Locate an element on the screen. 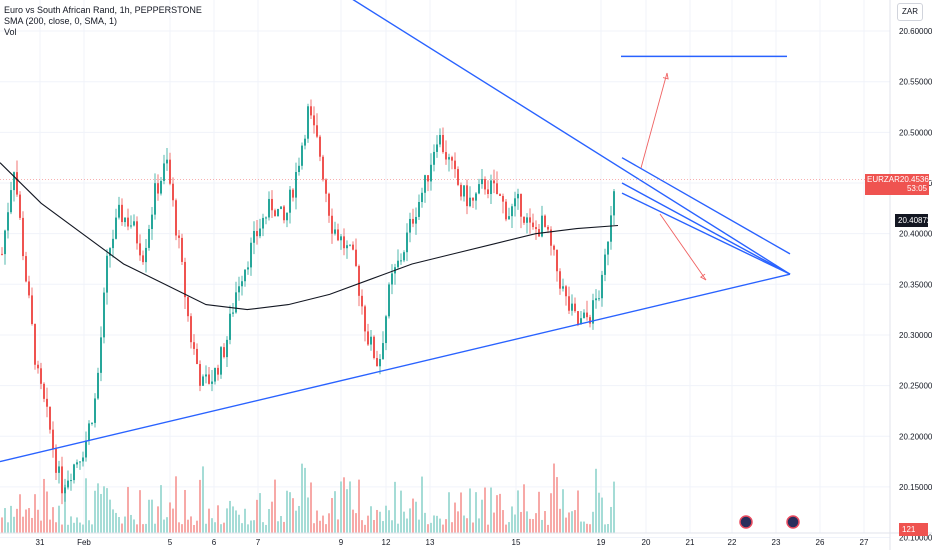  y-tick-label: 20.35000 is located at coordinates (915, 284).